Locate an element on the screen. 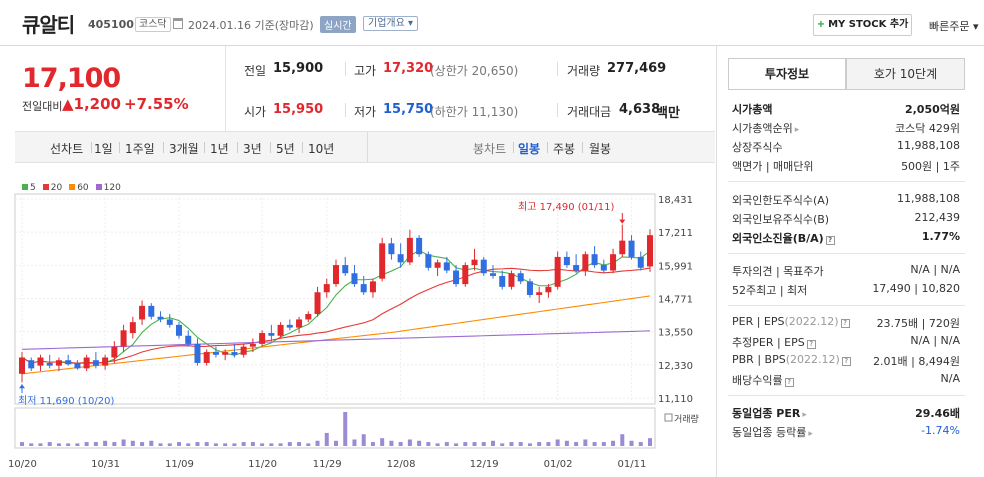 This screenshot has height=477, width=984. current-price: 17,100 is located at coordinates (71, 78).